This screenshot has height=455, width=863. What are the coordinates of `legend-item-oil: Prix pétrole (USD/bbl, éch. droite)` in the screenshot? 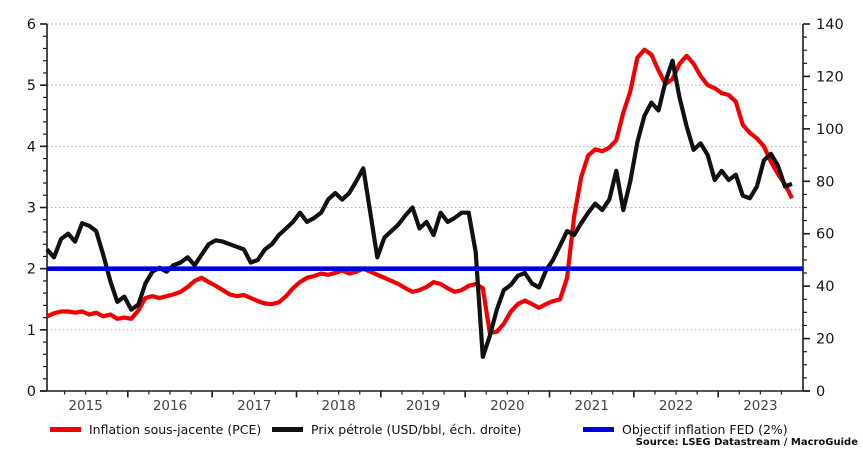 It's located at (396, 429).